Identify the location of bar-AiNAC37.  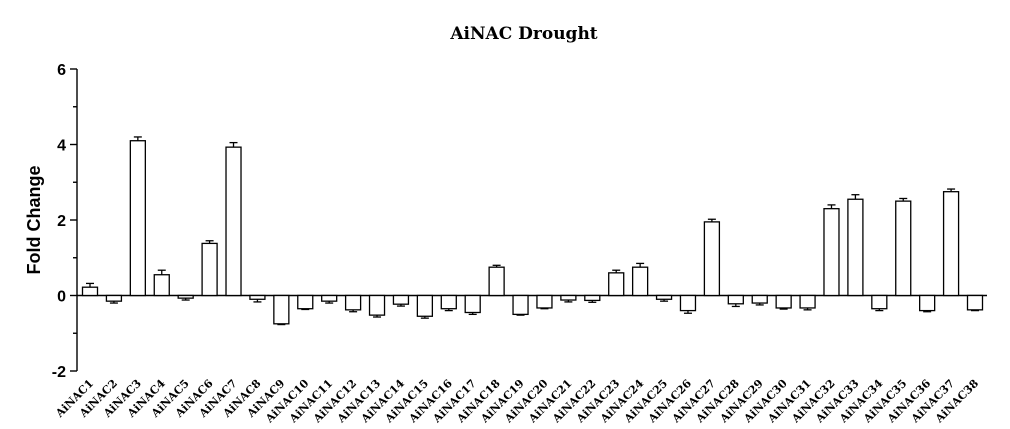
(951, 244).